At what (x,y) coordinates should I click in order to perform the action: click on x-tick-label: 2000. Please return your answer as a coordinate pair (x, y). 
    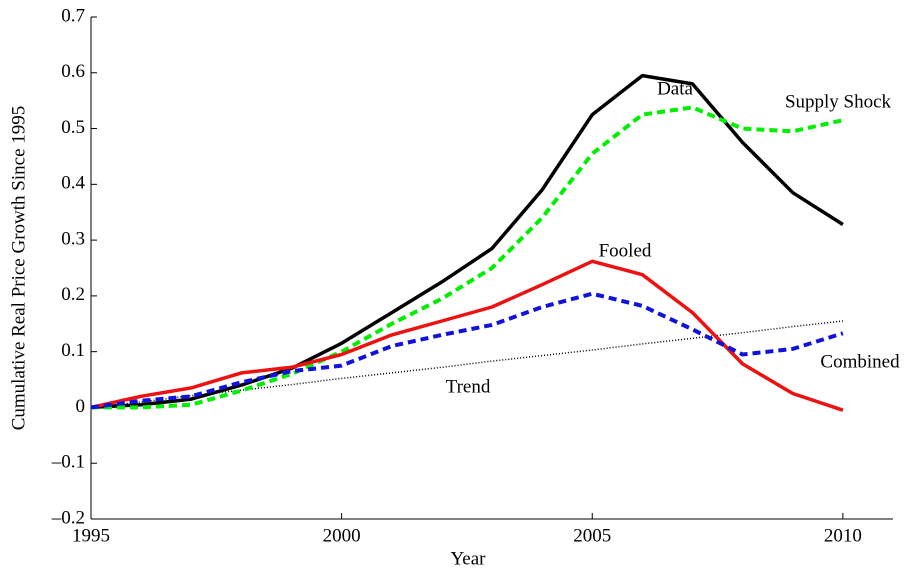
    Looking at the image, I should click on (342, 535).